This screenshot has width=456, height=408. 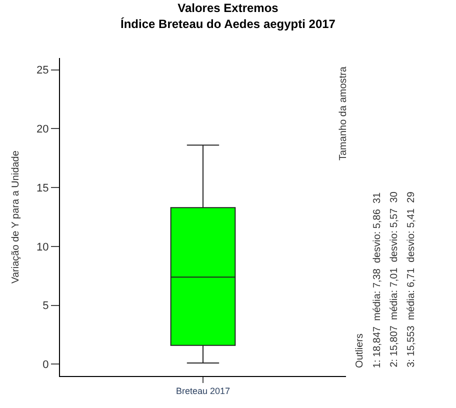 I want to click on text: Outliers, so click(x=360, y=350).